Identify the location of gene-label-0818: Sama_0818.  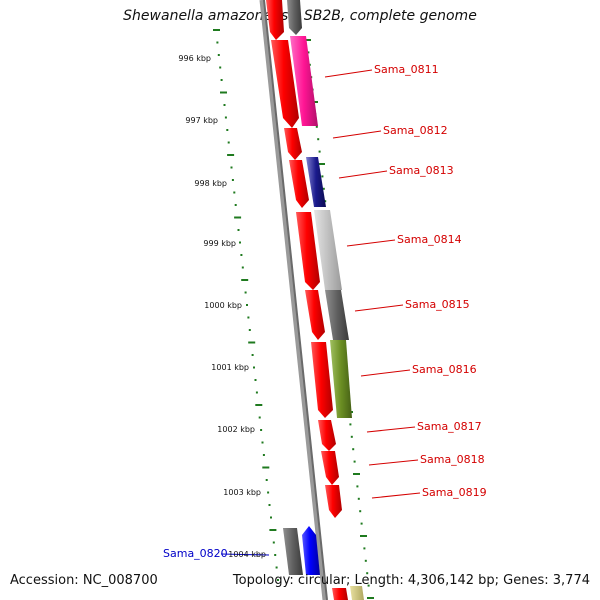
(452, 459).